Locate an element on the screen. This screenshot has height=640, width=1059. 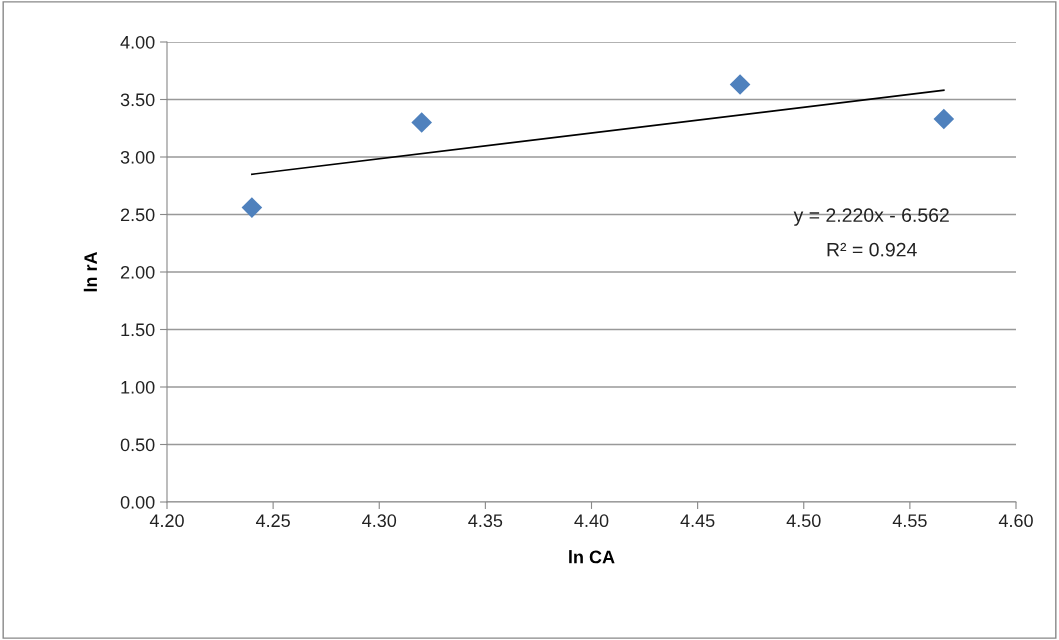
y-tick-label: 0.00 is located at coordinates (137, 502).